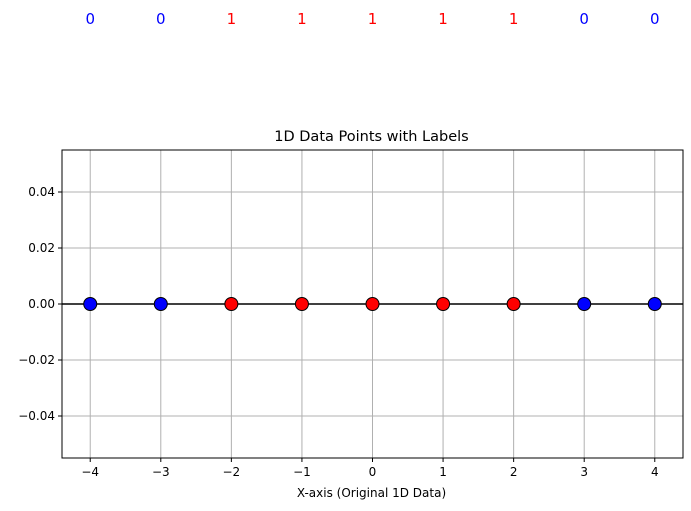 The width and height of the screenshot is (691, 511). I want to click on y-axis-ticks: −0.04 −0.02 0.00 0.02 0.04, so click(40, 304).